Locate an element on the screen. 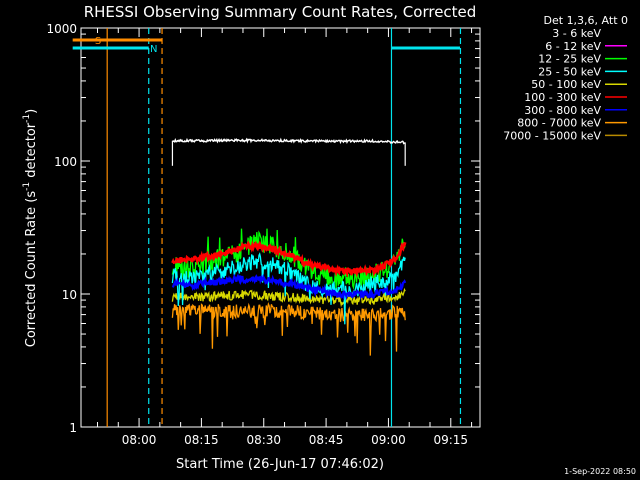  y-axis-label-end: ) is located at coordinates (31, 111).